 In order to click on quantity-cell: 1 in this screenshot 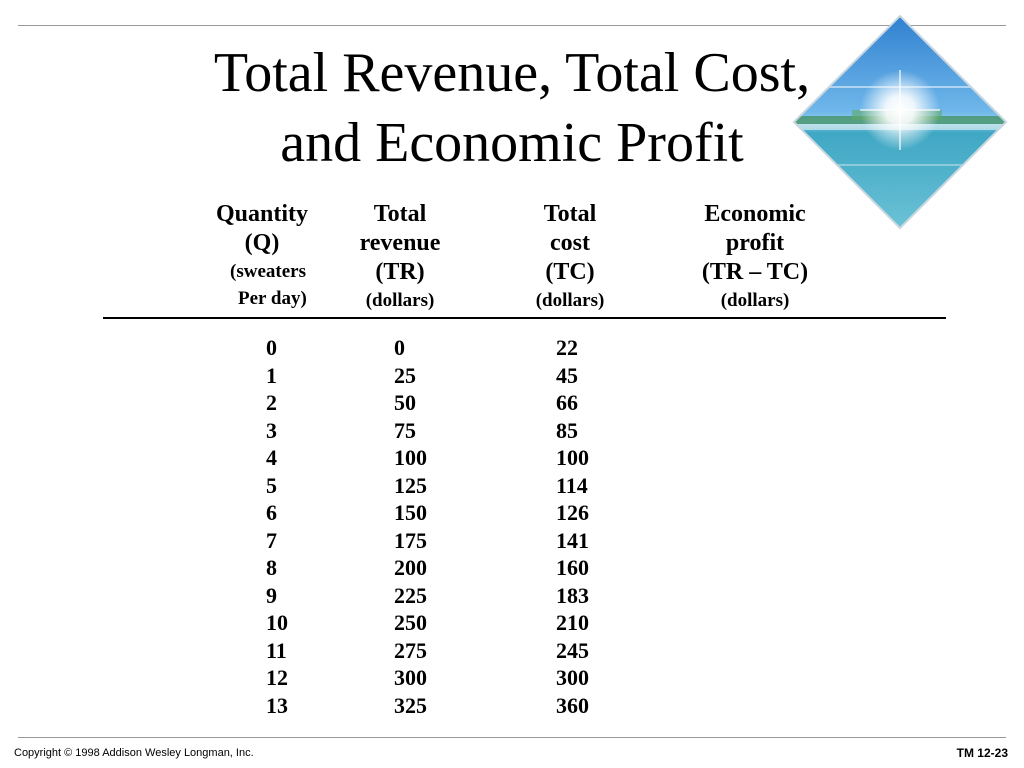, I will do `click(271, 375)`.